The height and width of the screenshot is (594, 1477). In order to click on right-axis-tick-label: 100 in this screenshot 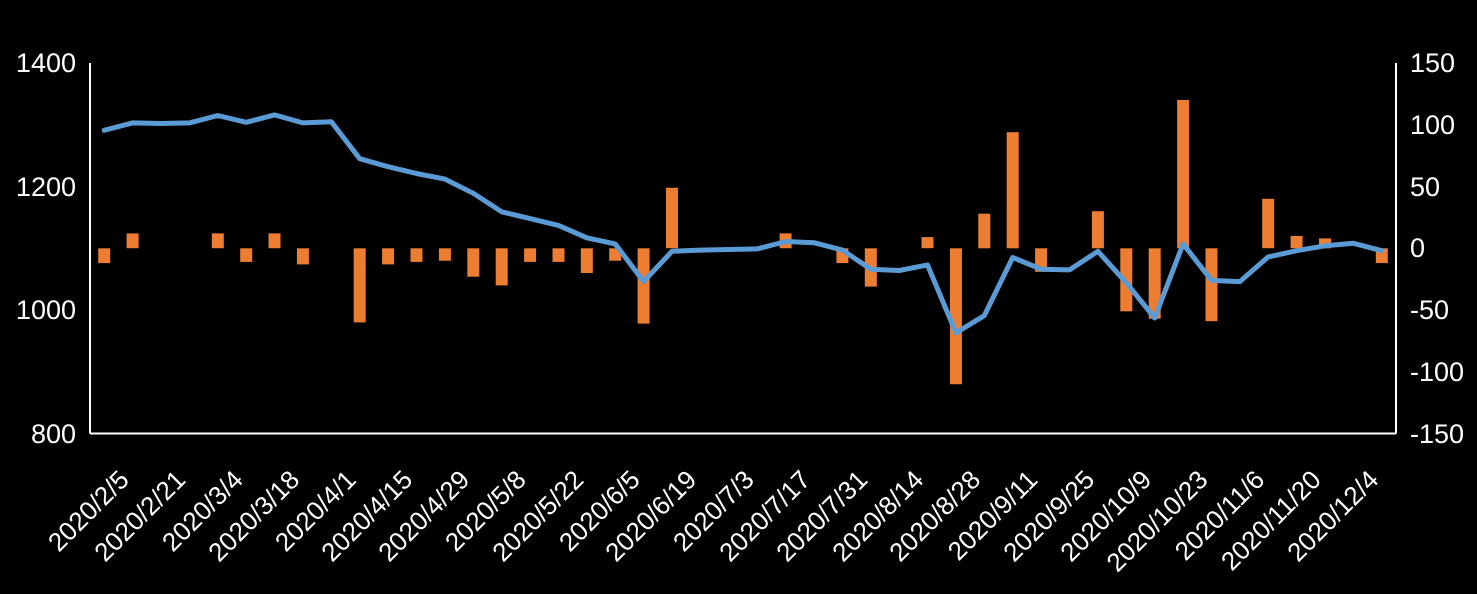, I will do `click(1433, 124)`.